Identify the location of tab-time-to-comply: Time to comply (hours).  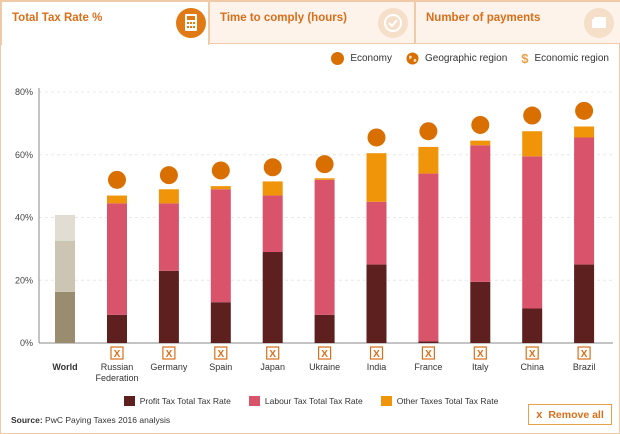
(312, 22).